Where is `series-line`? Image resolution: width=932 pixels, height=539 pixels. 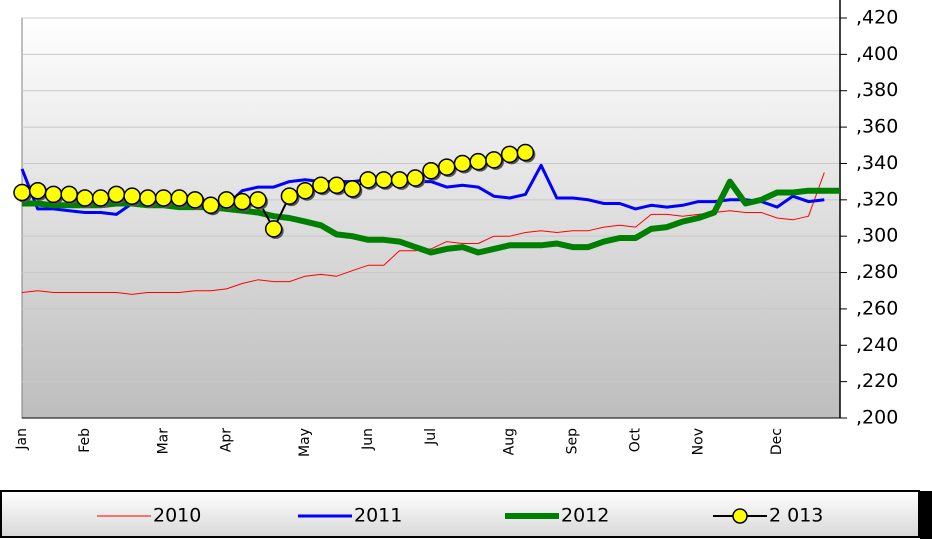 series-line is located at coordinates (431, 217).